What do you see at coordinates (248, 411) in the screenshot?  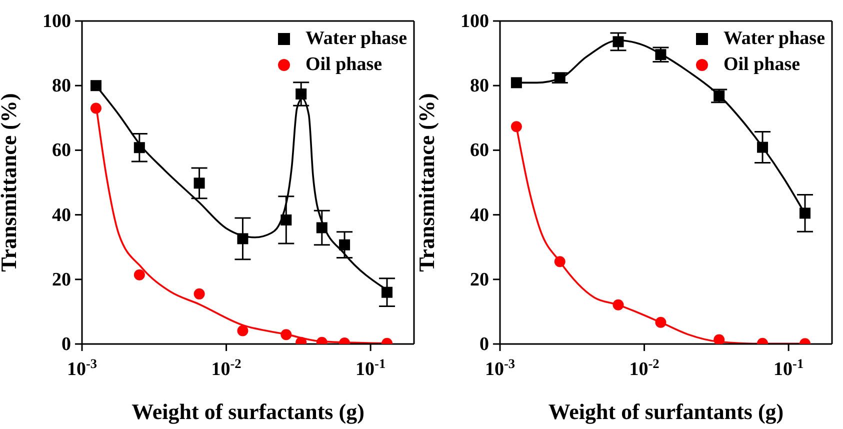 I see `x-axis-title: Weight of surfactants (g)` at bounding box center [248, 411].